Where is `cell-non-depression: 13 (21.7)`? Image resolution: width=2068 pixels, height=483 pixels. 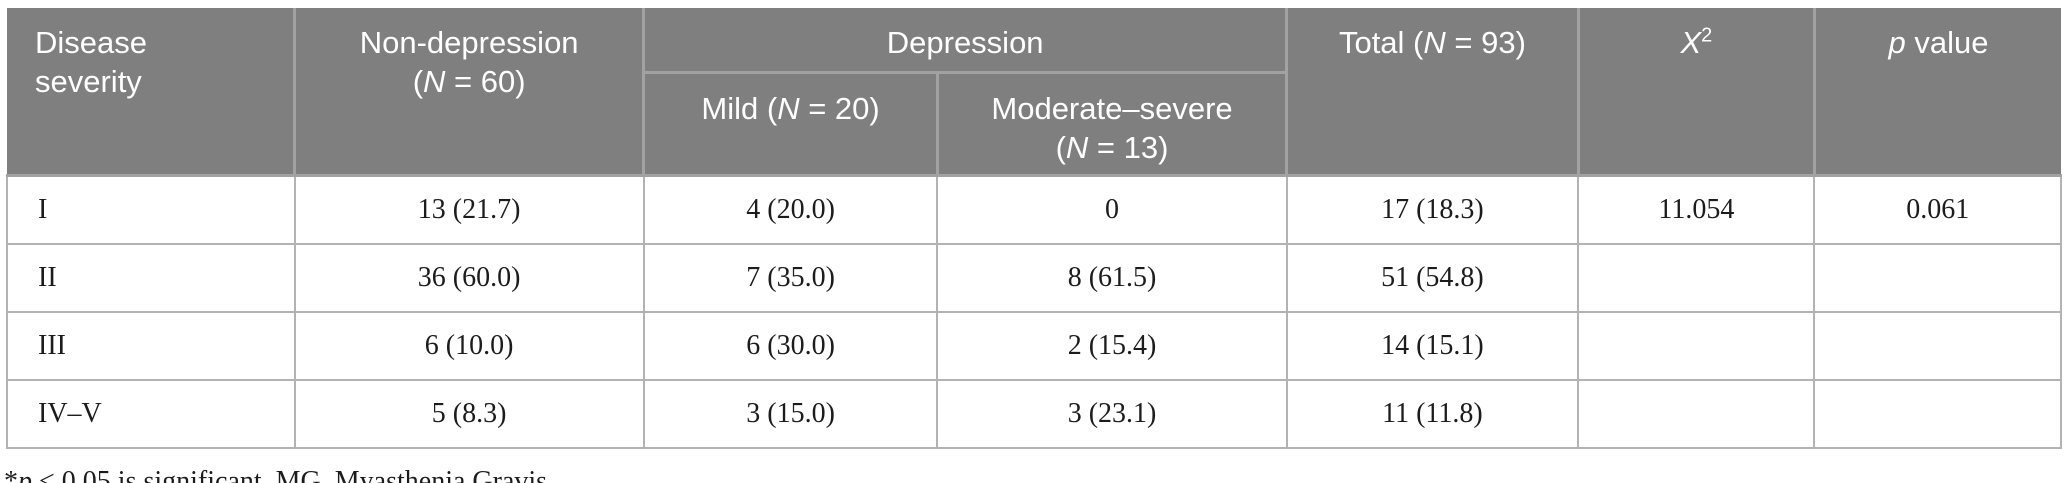 cell-non-depression: 13 (21.7) is located at coordinates (469, 209).